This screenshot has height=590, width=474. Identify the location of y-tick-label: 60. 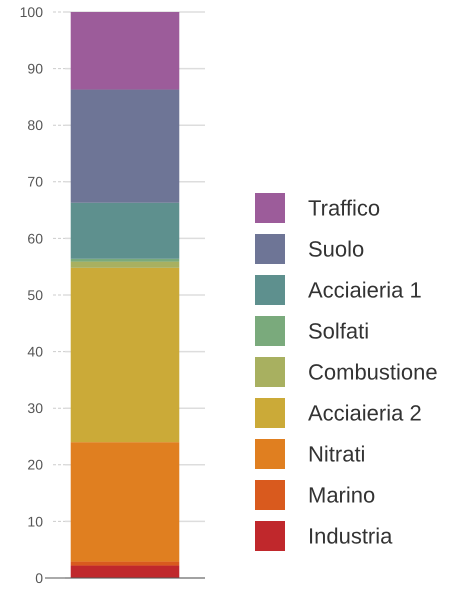
(35, 238).